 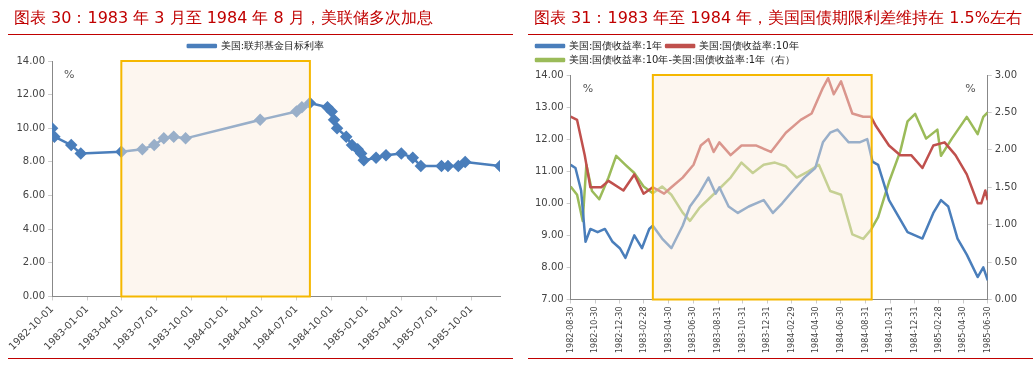 What do you see at coordinates (682, 59) in the screenshot?
I see `legend-label: 美国:国债收益率:10年-美国:国债收益率:1年（右）` at bounding box center [682, 59].